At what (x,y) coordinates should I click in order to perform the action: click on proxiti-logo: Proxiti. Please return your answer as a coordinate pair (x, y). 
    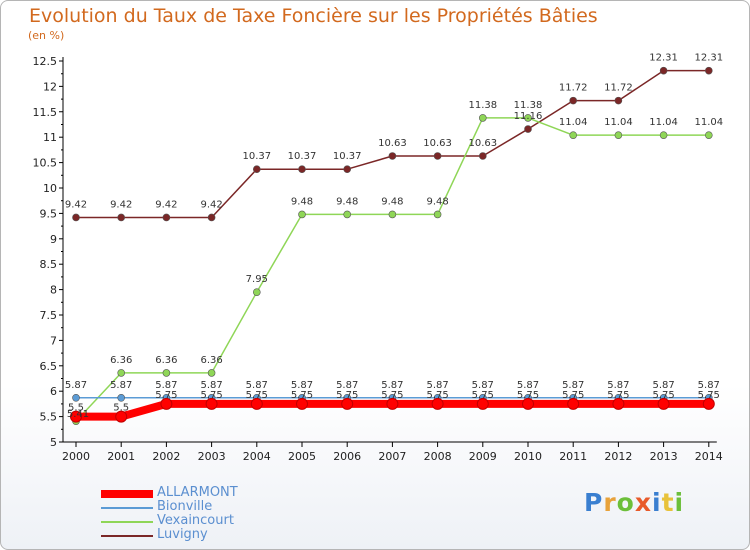
    Looking at the image, I should click on (634, 502).